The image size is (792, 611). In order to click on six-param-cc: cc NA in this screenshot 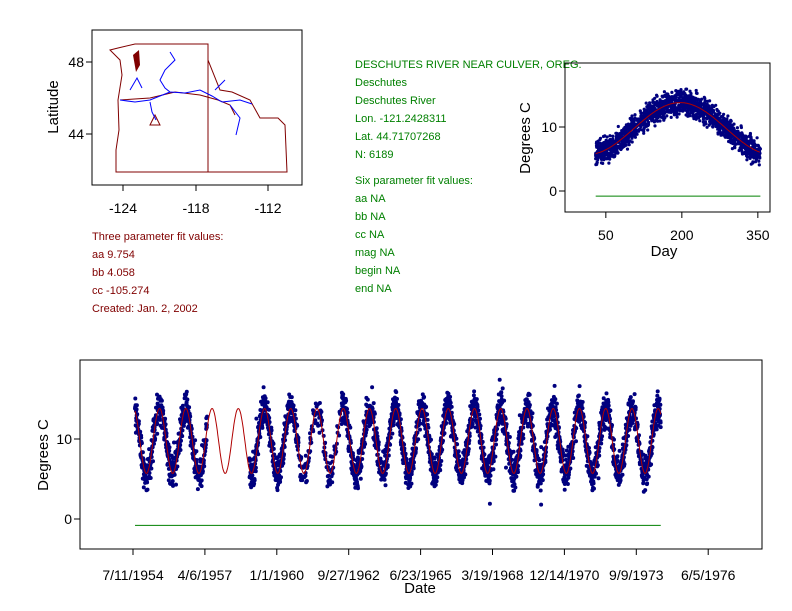, I will do `click(370, 235)`.